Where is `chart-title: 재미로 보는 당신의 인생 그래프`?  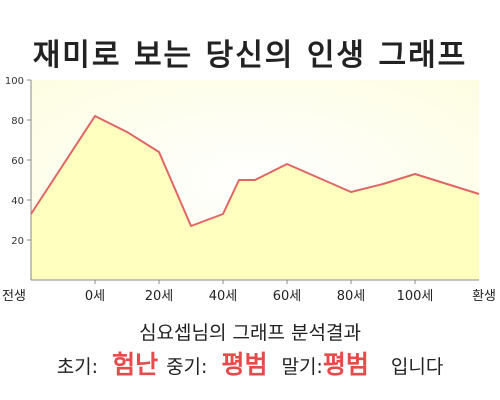
chart-title: 재미로 보는 당신의 인생 그래프 is located at coordinates (250, 55).